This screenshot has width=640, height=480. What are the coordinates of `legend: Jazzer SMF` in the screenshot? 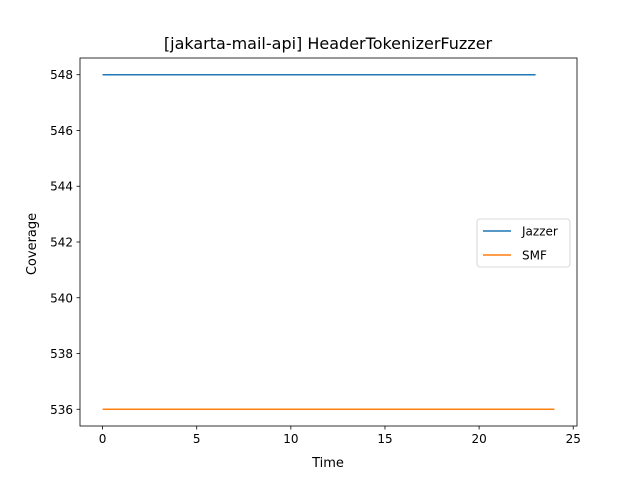 It's located at (523, 243).